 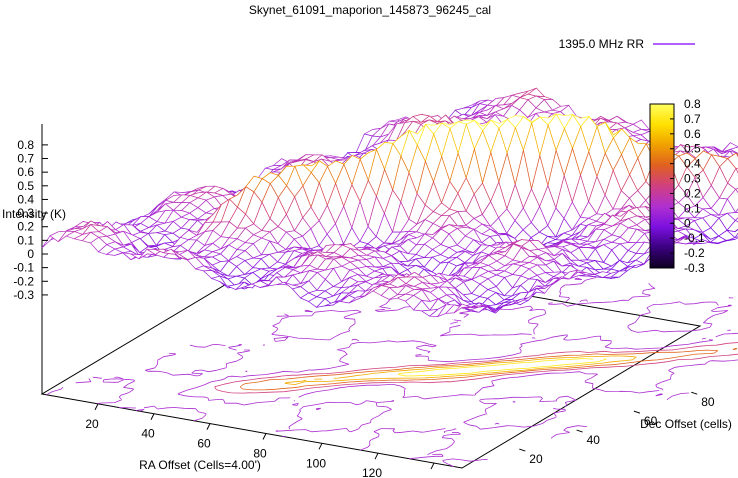 What do you see at coordinates (651, 421) in the screenshot?
I see `y-tick-label: 60` at bounding box center [651, 421].